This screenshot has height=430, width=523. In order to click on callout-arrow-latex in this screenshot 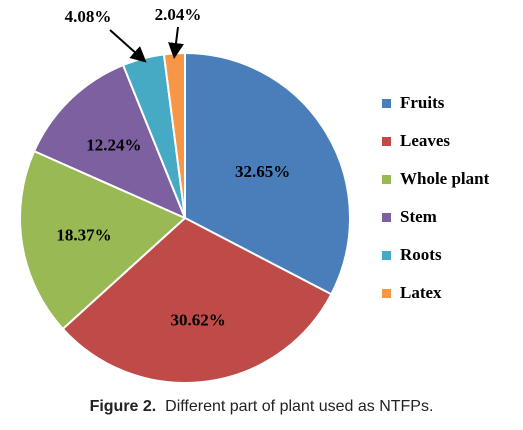, I will do `click(176, 42)`.